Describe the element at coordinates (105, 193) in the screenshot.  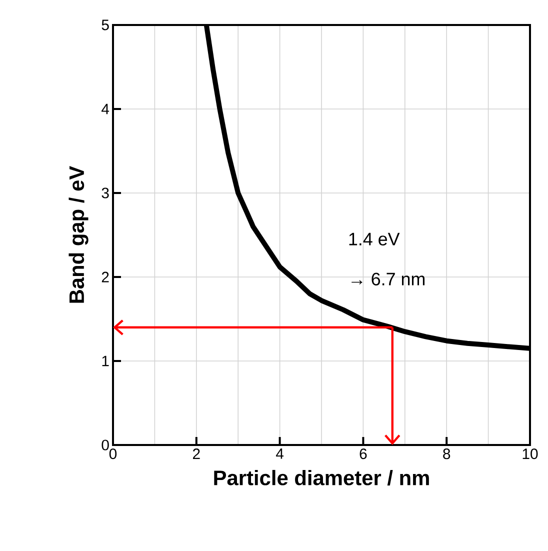
I see `y-tick-label: 3` at that location.